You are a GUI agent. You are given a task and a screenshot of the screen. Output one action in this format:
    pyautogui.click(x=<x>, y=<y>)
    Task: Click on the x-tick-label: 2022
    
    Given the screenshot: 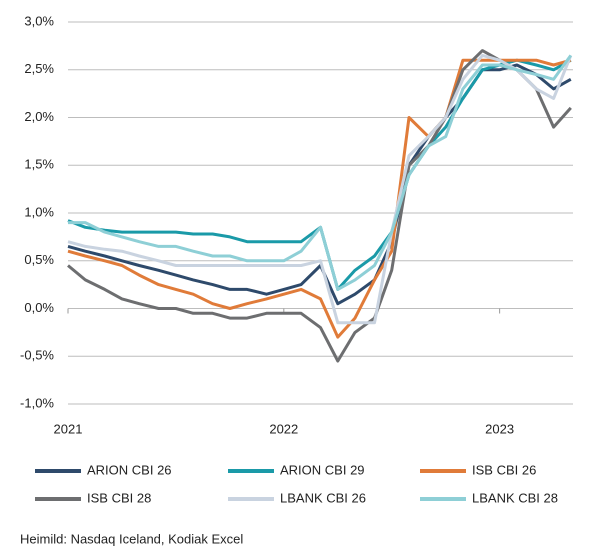 What is the action you would take?
    pyautogui.click(x=283, y=428)
    